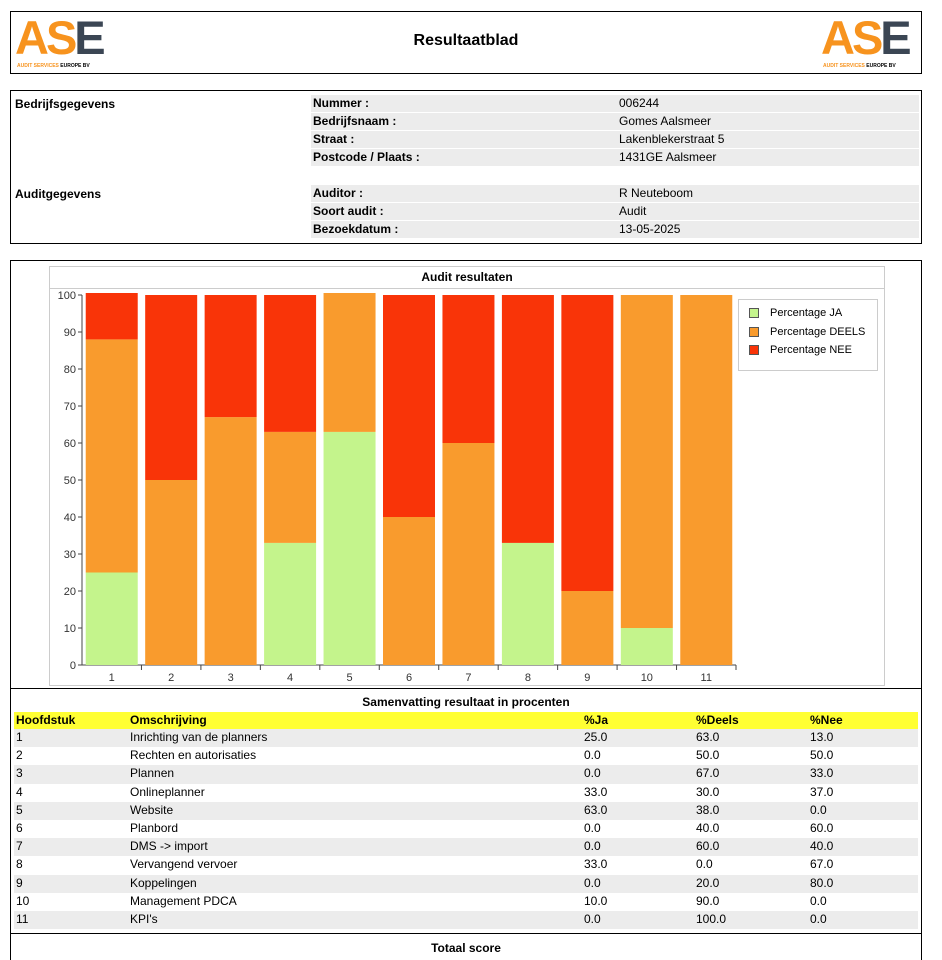 Image resolution: width=942 pixels, height=960 pixels. What do you see at coordinates (58, 194) in the screenshot?
I see `auditgegevens-heading: Auditgegevens` at bounding box center [58, 194].